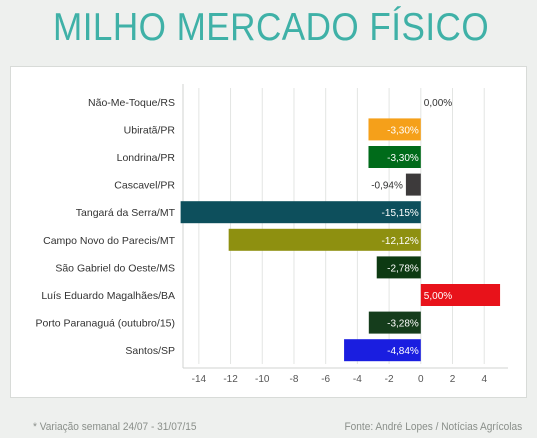 This screenshot has height=438, width=537. What do you see at coordinates (403, 351) in the screenshot?
I see `data-label: -4,84%` at bounding box center [403, 351].